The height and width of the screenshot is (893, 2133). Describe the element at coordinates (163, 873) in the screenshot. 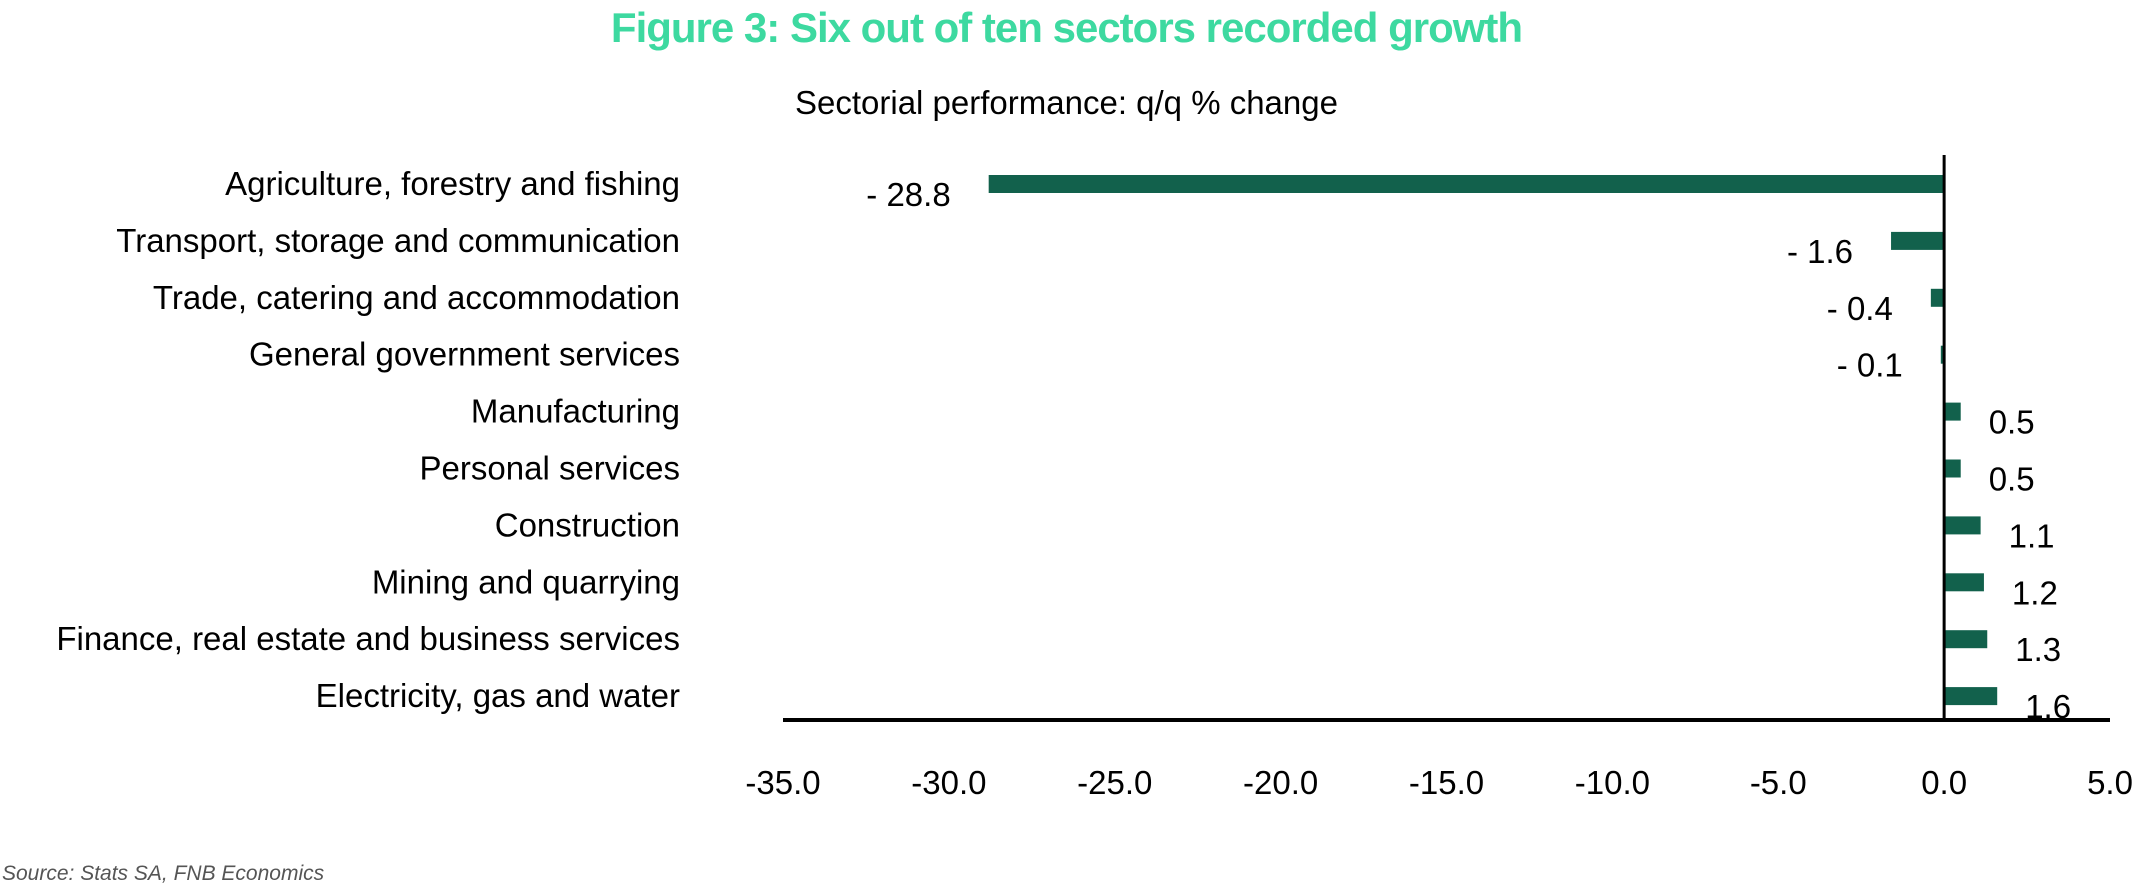

I see `source-note: Source: Stats SA, FNB Economics` at that location.